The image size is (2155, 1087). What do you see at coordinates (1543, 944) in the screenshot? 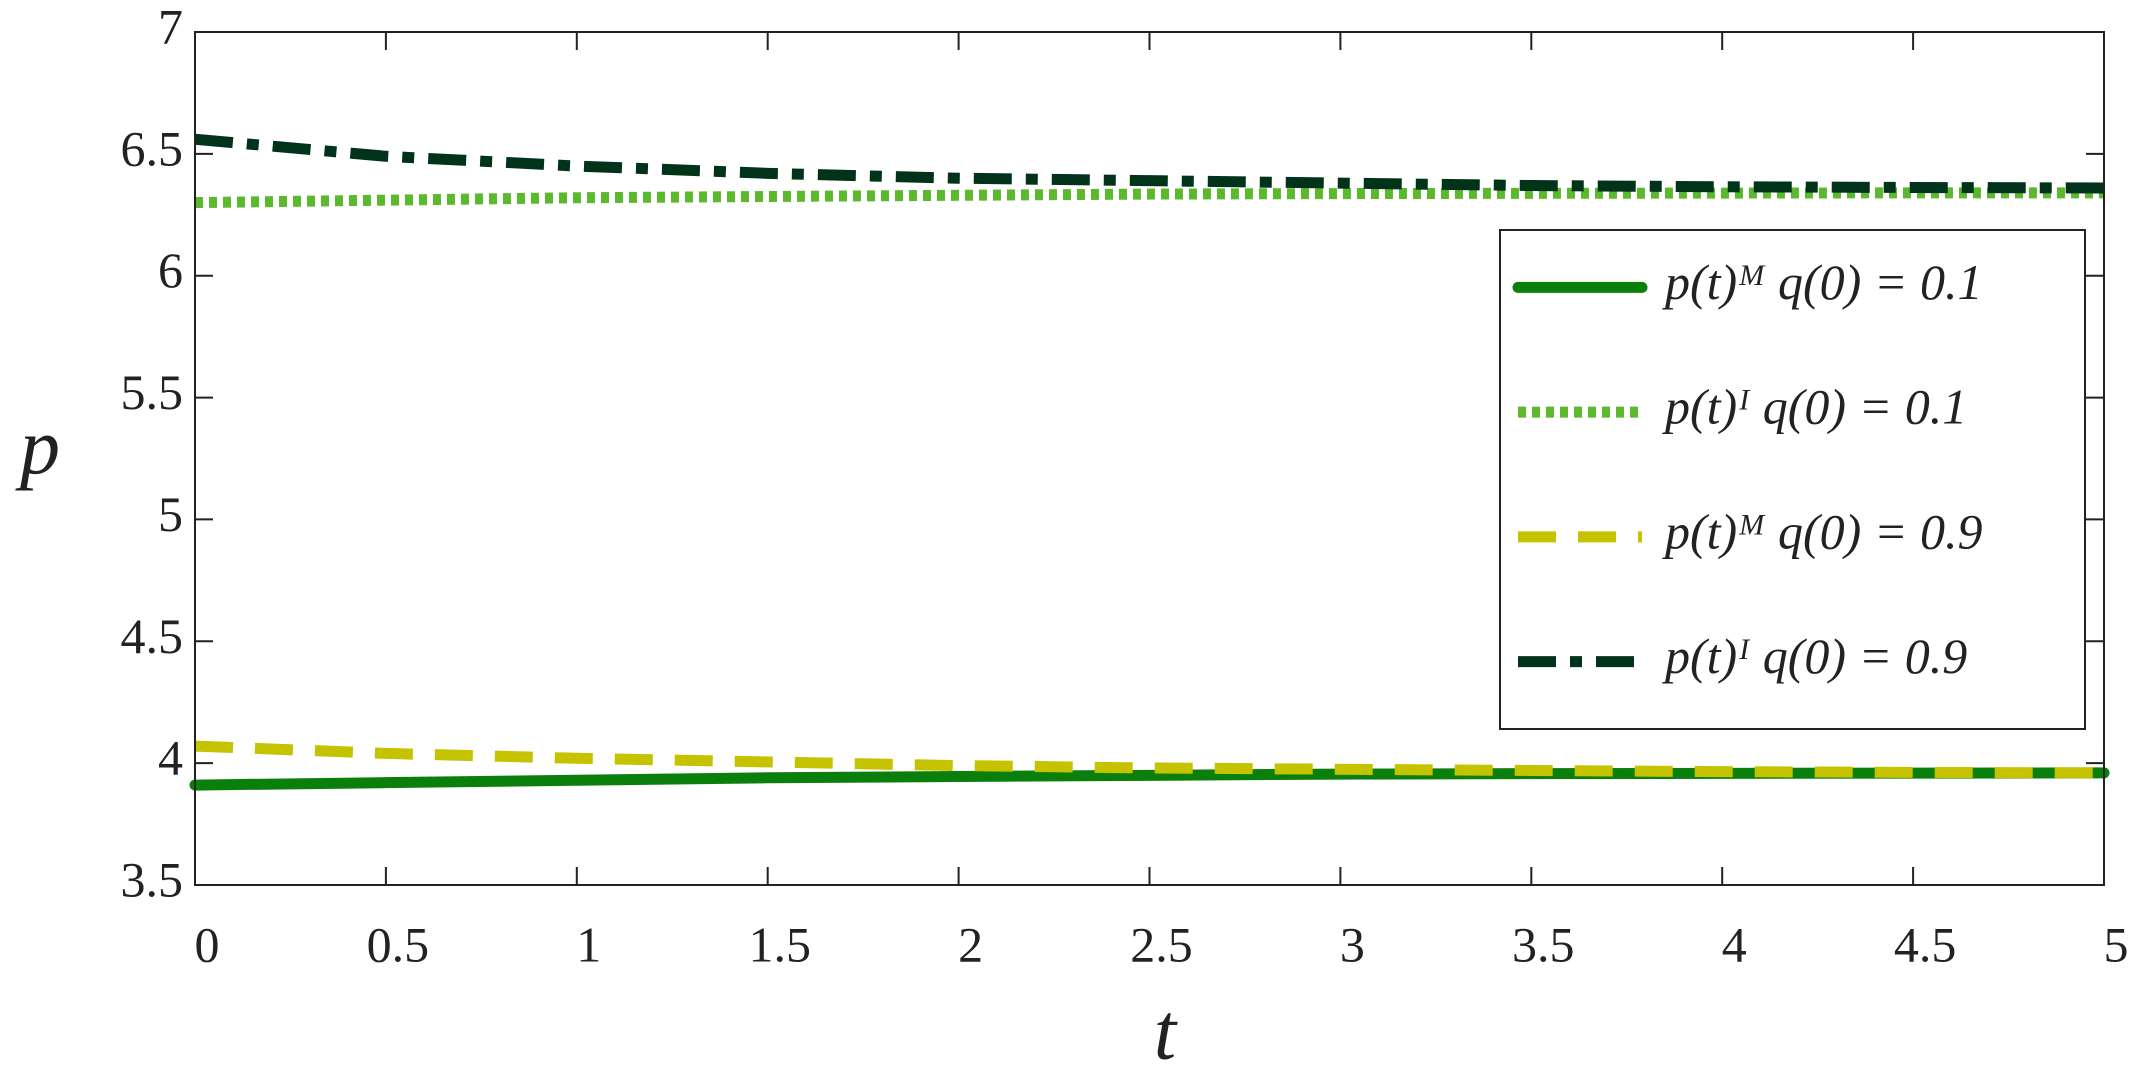
I see `x-tick-label: 3.5` at bounding box center [1543, 944].